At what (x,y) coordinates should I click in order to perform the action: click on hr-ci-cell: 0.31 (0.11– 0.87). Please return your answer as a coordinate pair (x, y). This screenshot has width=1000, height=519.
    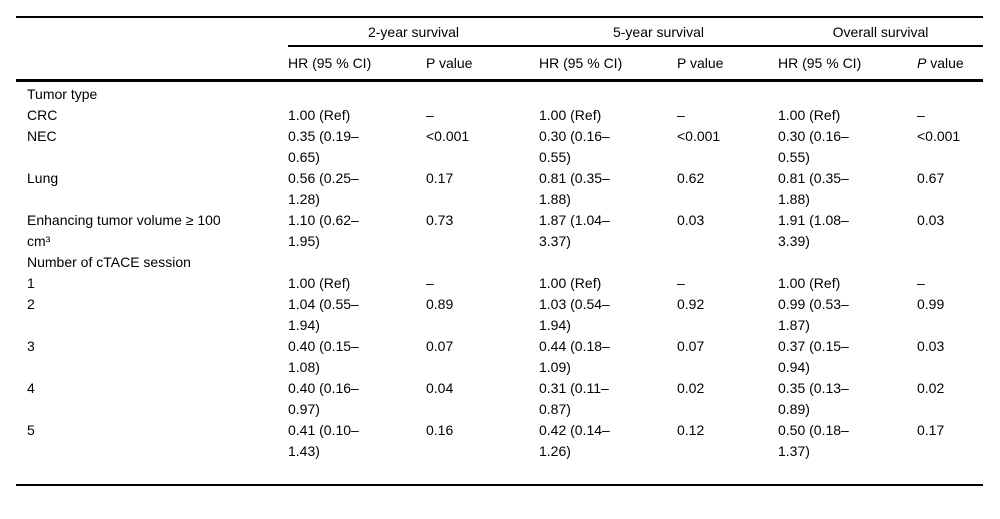
    Looking at the image, I should click on (574, 398).